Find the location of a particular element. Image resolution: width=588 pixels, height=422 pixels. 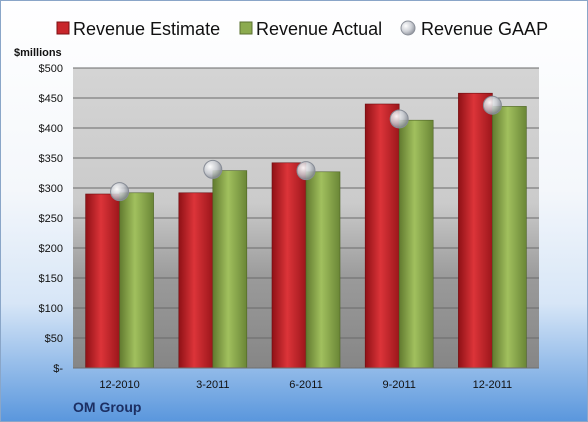

y-tick-label: $250 is located at coordinates (51, 219).